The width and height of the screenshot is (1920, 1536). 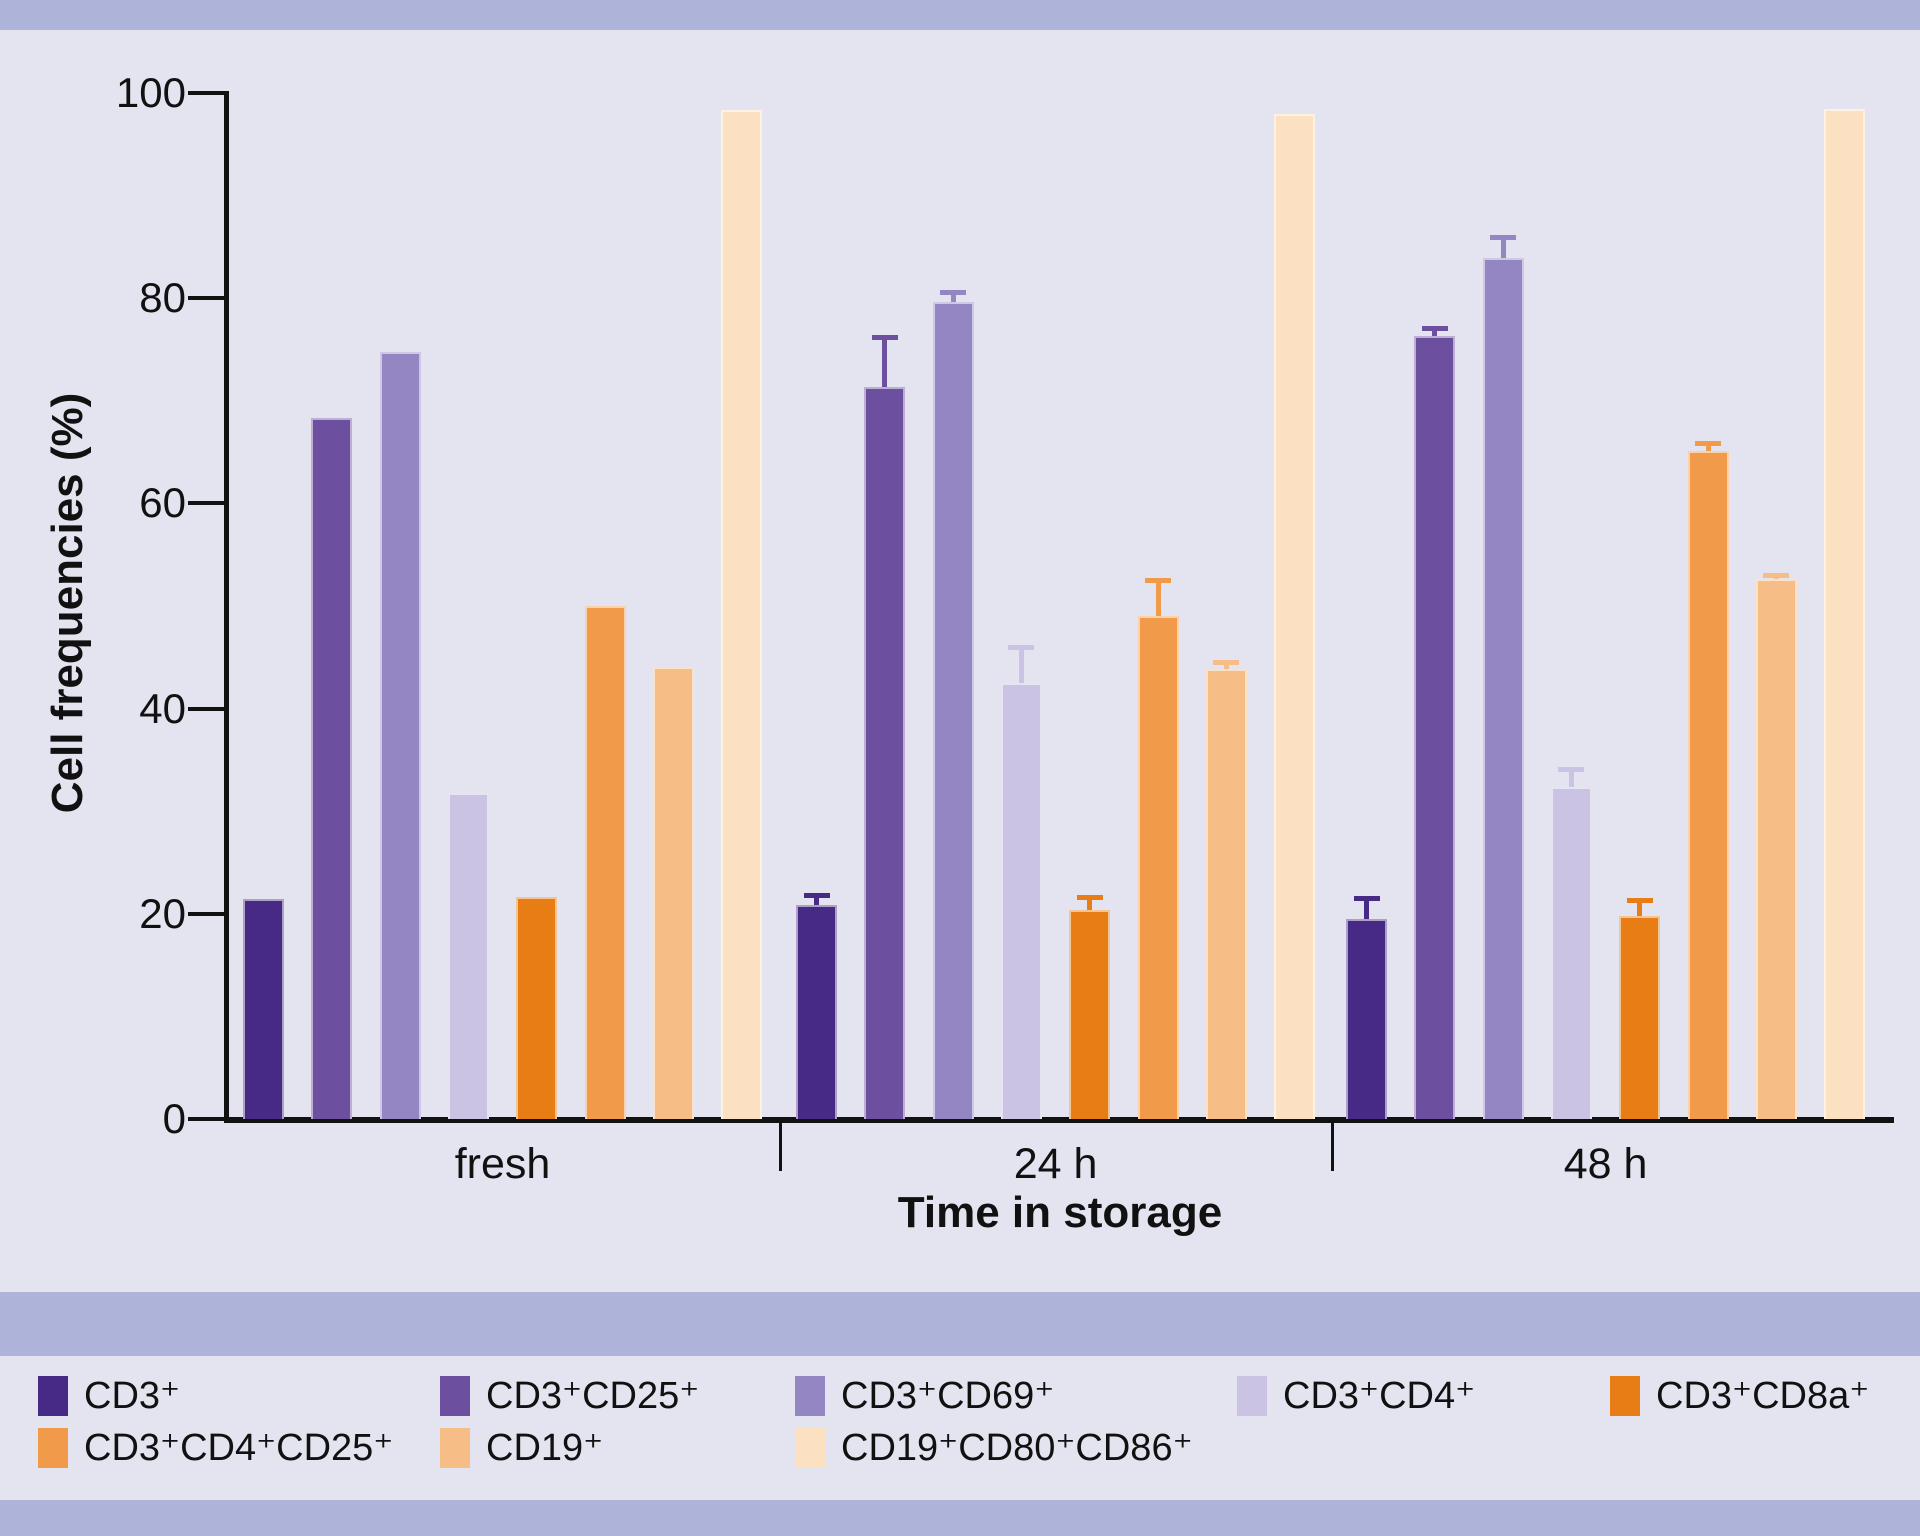 What do you see at coordinates (1226, 893) in the screenshot?
I see `bar-cd19-24h` at bounding box center [1226, 893].